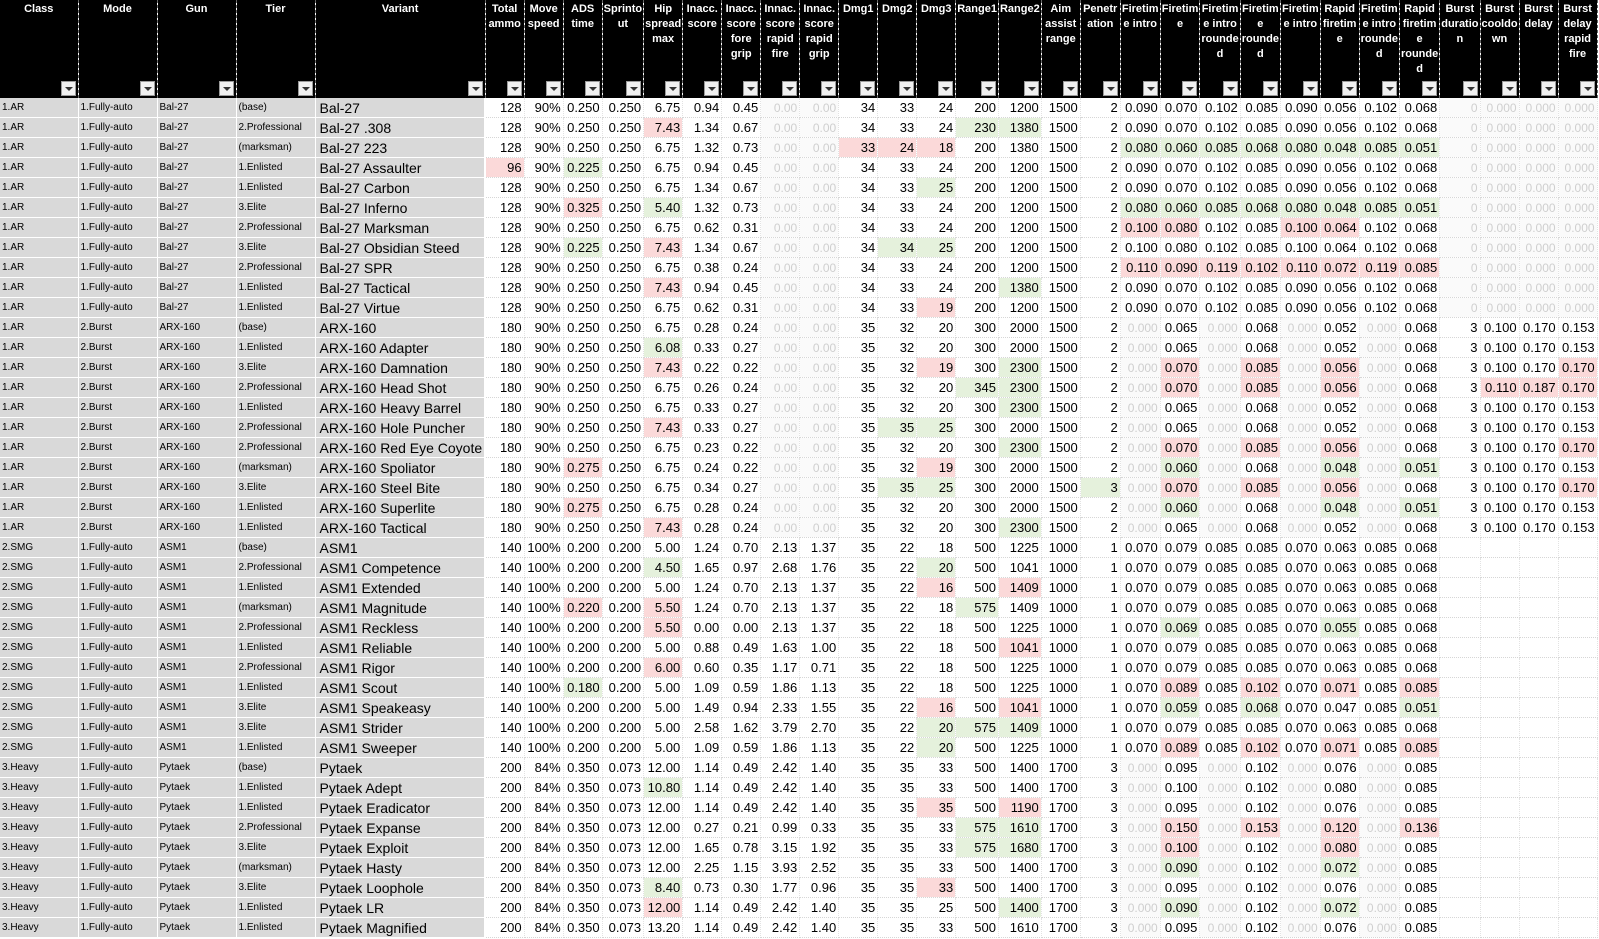 This screenshot has height=939, width=1599. What do you see at coordinates (663, 547) in the screenshot?
I see `cell-hip-spread-max: 5.00` at bounding box center [663, 547].